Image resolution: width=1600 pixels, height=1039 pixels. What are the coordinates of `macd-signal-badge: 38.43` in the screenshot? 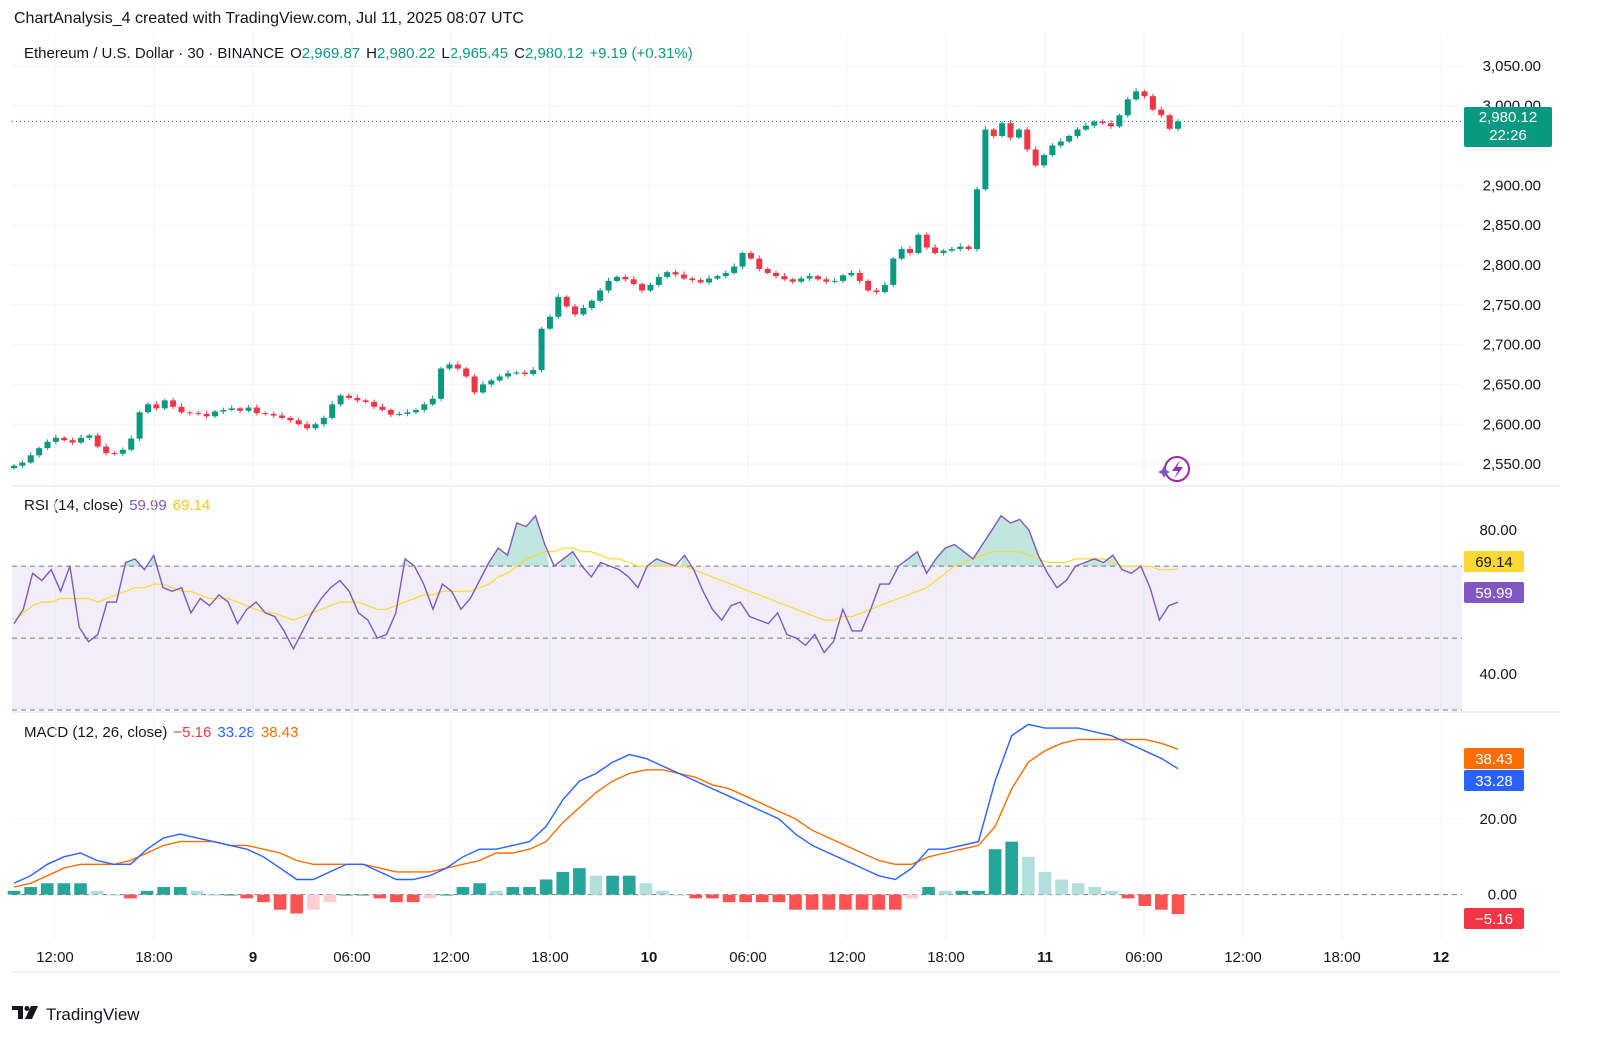 It's located at (1494, 758).